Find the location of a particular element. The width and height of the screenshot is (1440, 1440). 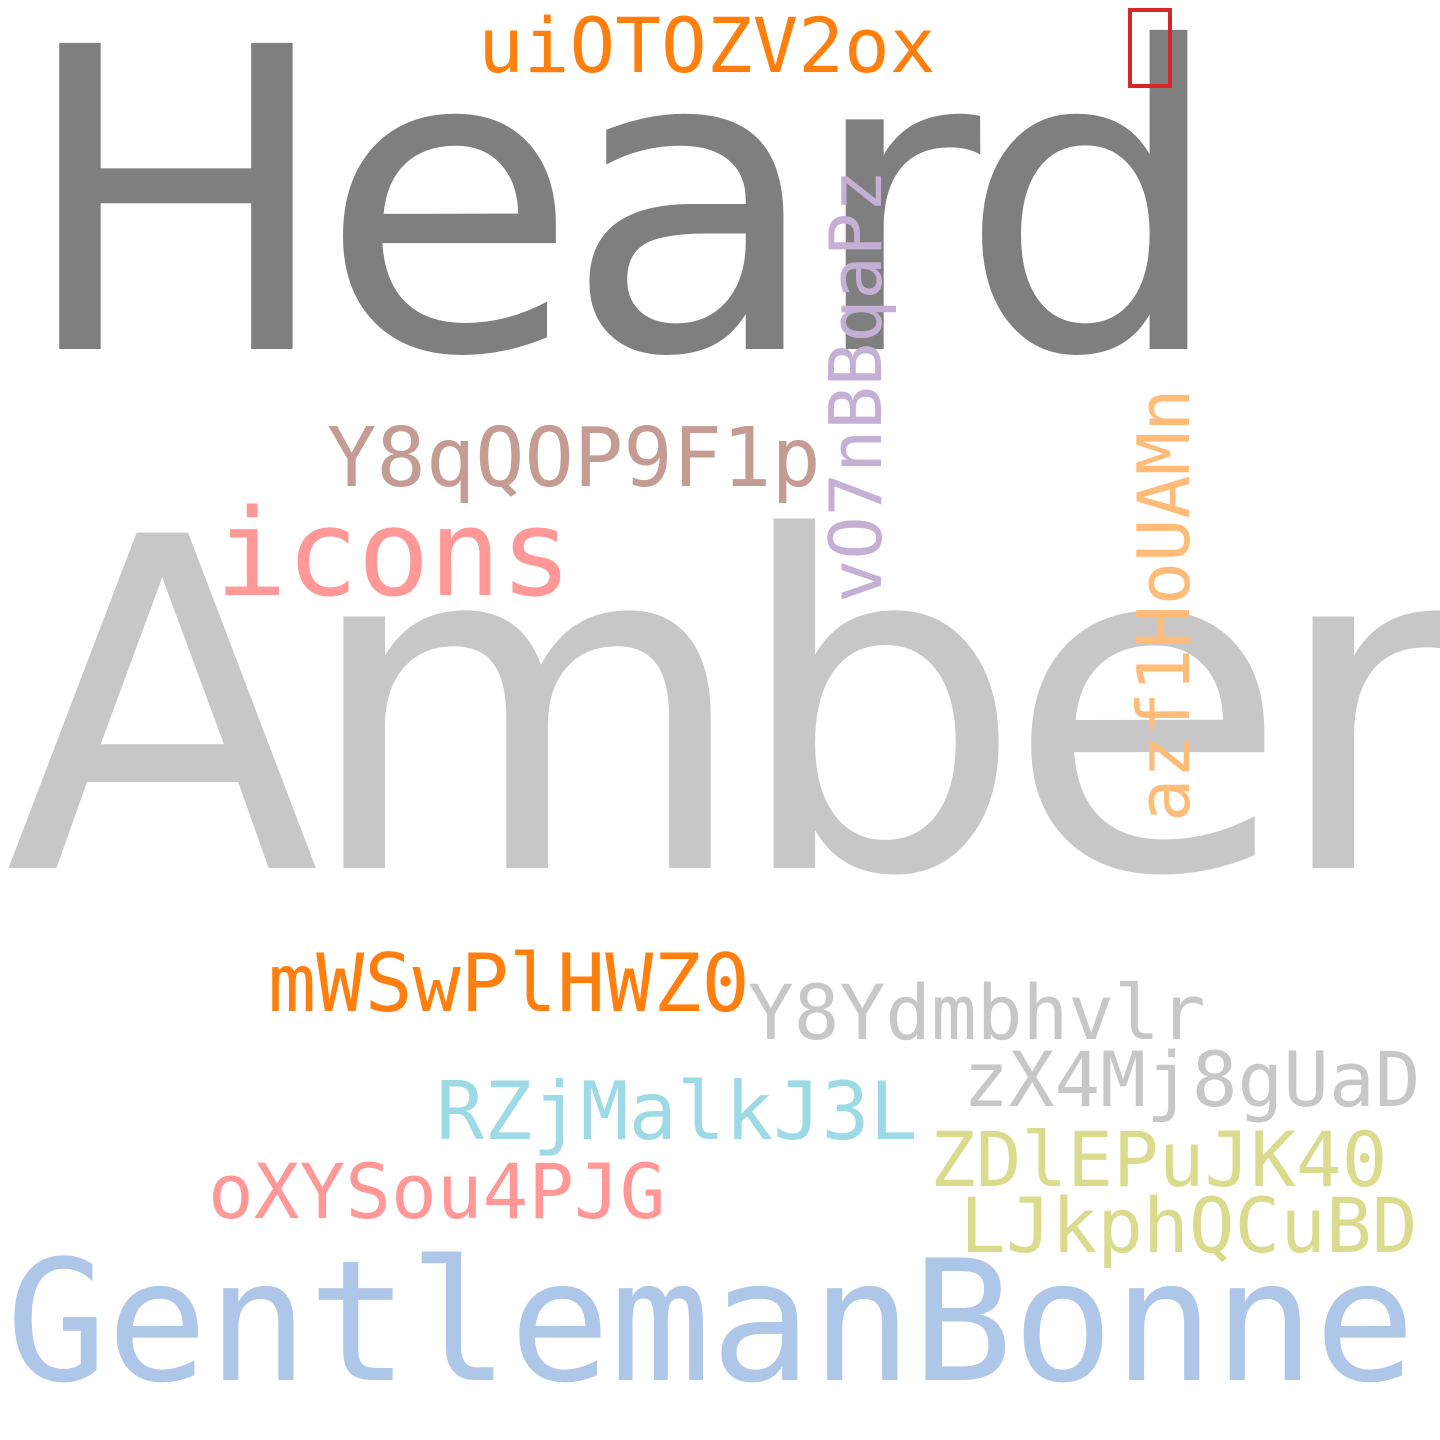

word-y8y: Y8Ydmbhvlr is located at coordinates (977, 1012).